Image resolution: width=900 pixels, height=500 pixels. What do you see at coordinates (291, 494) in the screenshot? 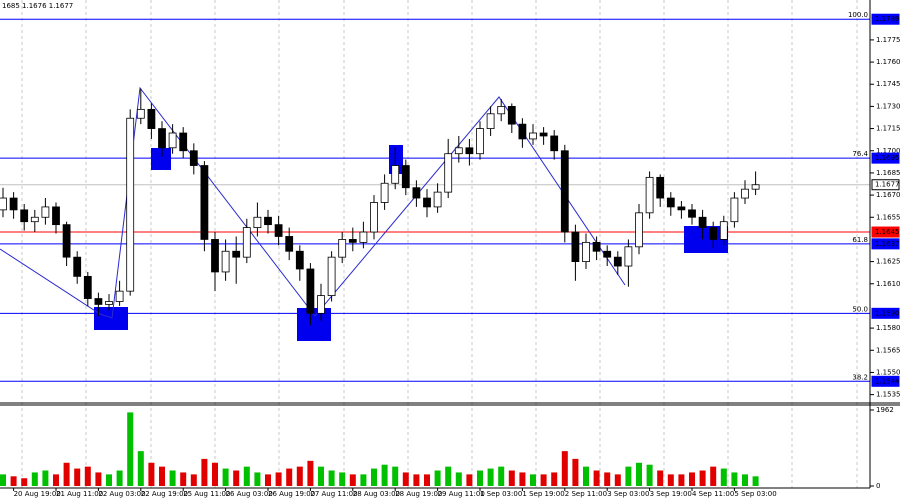
I see `x-tick-label: 26 Aug 19:00` at bounding box center [291, 494].